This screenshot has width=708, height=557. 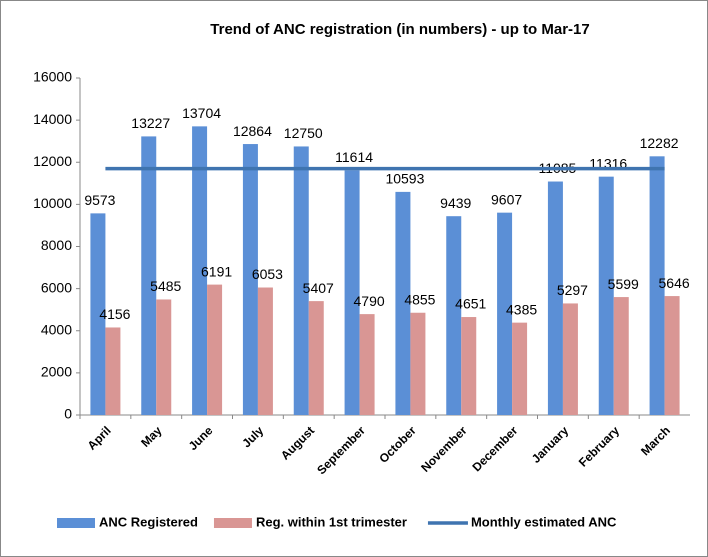 I want to click on data-label: 6053, so click(x=267, y=274).